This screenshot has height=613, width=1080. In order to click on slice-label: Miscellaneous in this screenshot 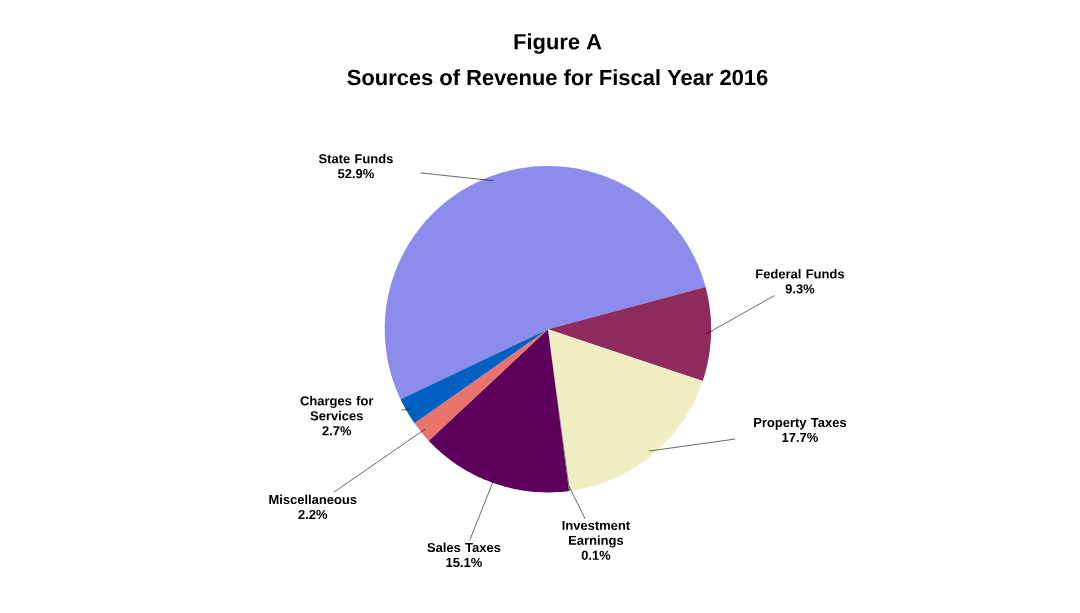, I will do `click(313, 499)`.